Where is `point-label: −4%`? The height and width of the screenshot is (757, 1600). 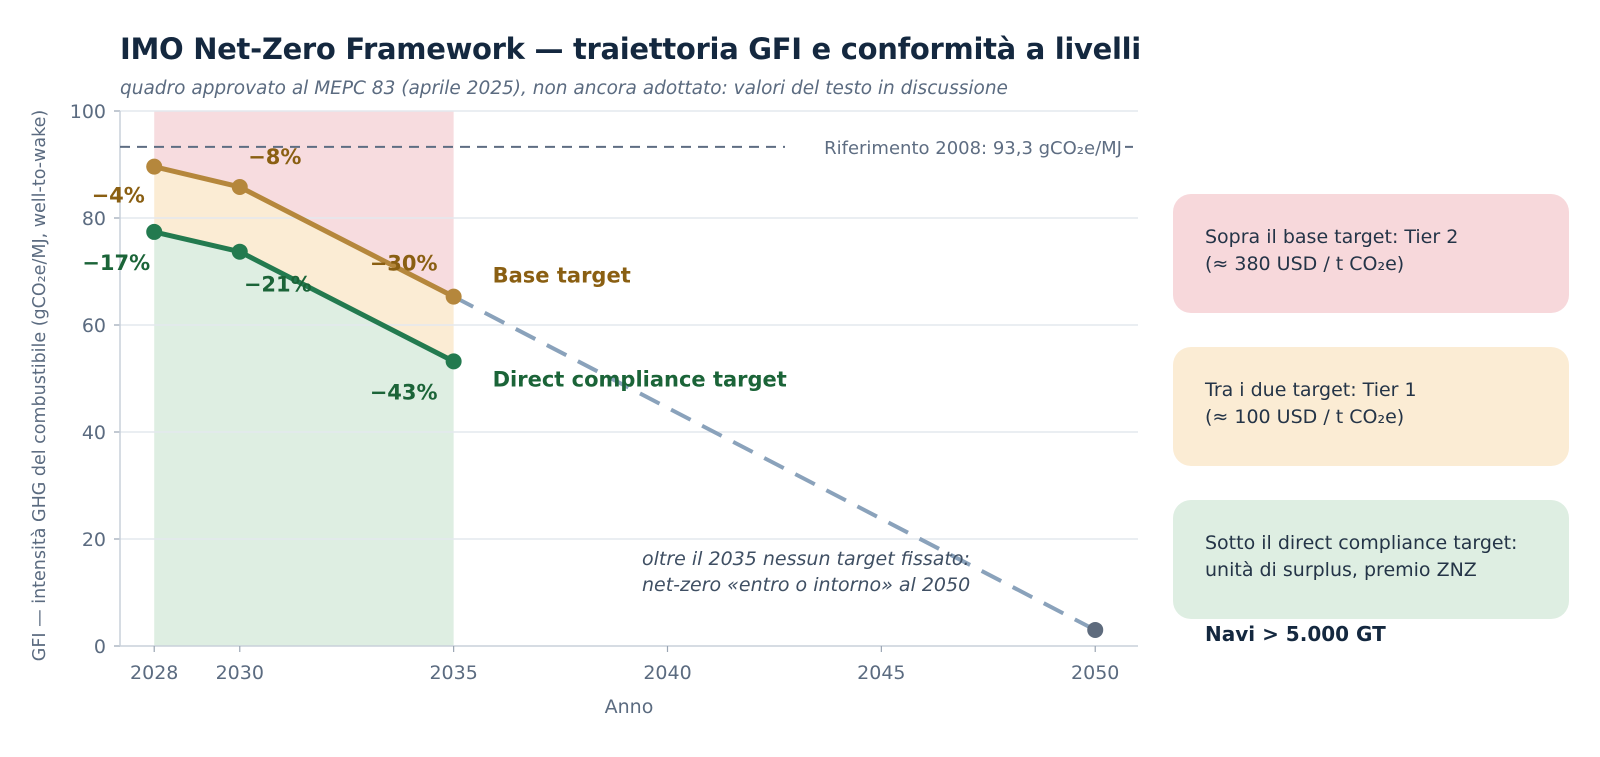 point-label: −4% is located at coordinates (118, 196).